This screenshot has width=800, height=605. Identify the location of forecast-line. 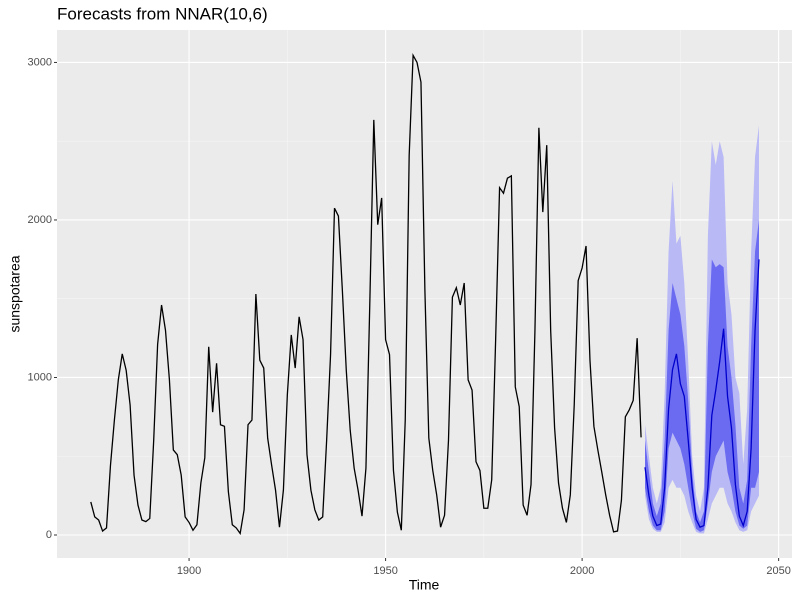
(702, 393).